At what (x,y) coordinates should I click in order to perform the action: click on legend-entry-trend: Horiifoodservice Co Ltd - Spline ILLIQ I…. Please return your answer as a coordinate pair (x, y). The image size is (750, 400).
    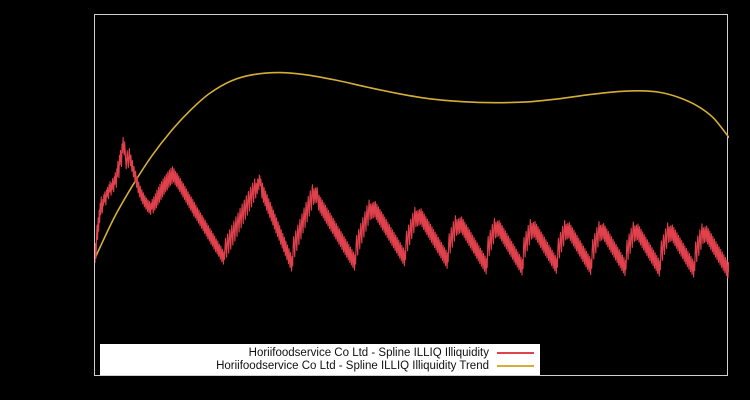
    Looking at the image, I should click on (317, 366).